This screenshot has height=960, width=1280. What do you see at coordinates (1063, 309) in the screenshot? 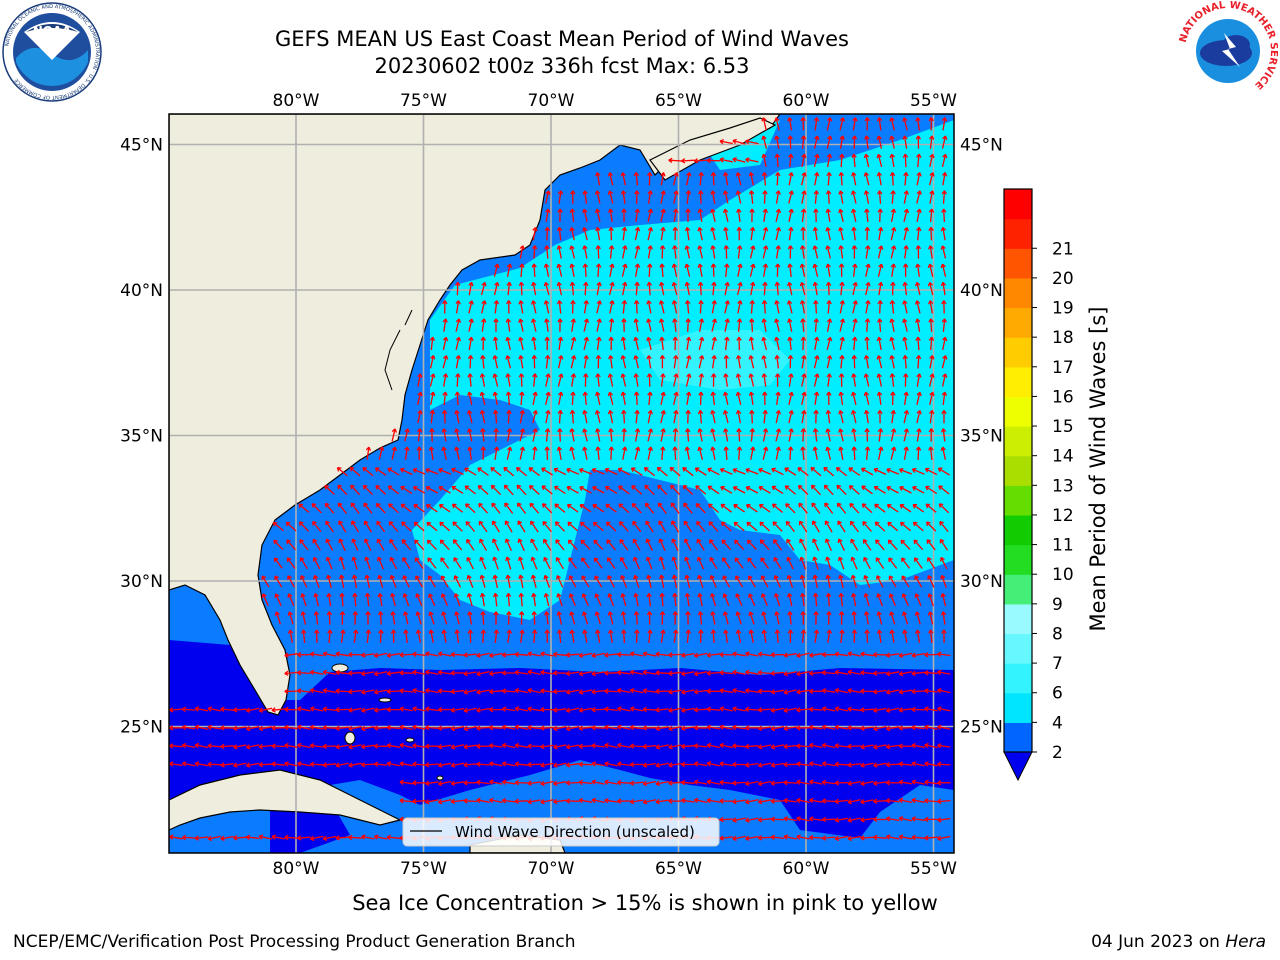
I see `colorbar-tick-label: 19` at bounding box center [1063, 309].